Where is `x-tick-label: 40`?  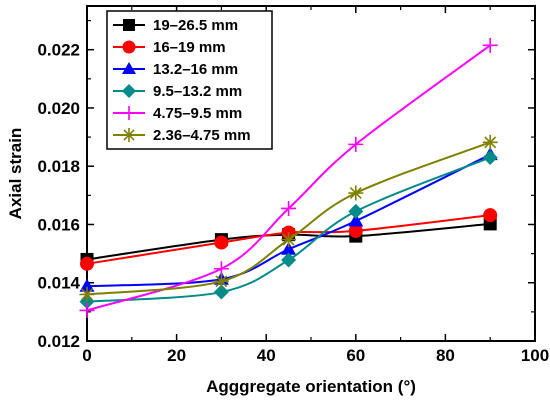 x-tick-label: 40 is located at coordinates (266, 355).